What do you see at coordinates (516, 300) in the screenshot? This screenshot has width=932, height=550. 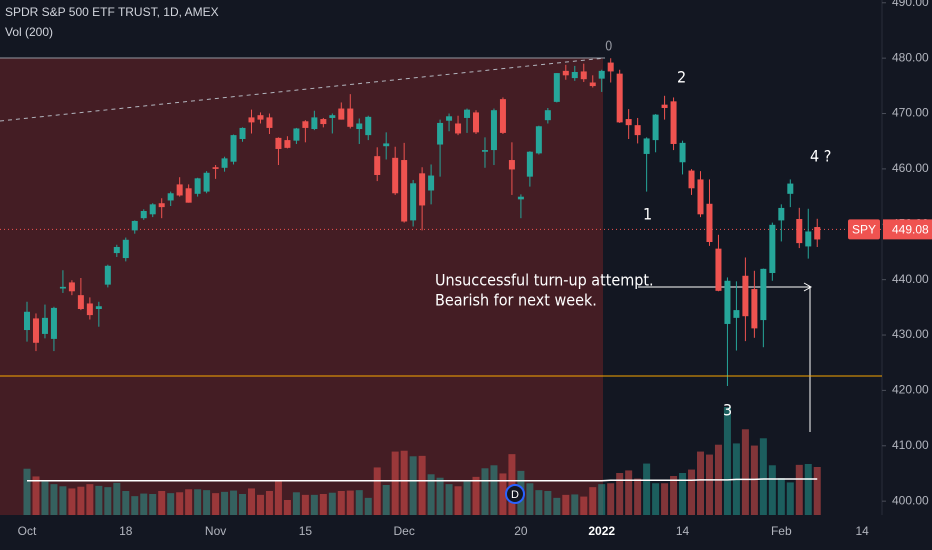 I see `annotation: Bearish for next week.` at bounding box center [516, 300].